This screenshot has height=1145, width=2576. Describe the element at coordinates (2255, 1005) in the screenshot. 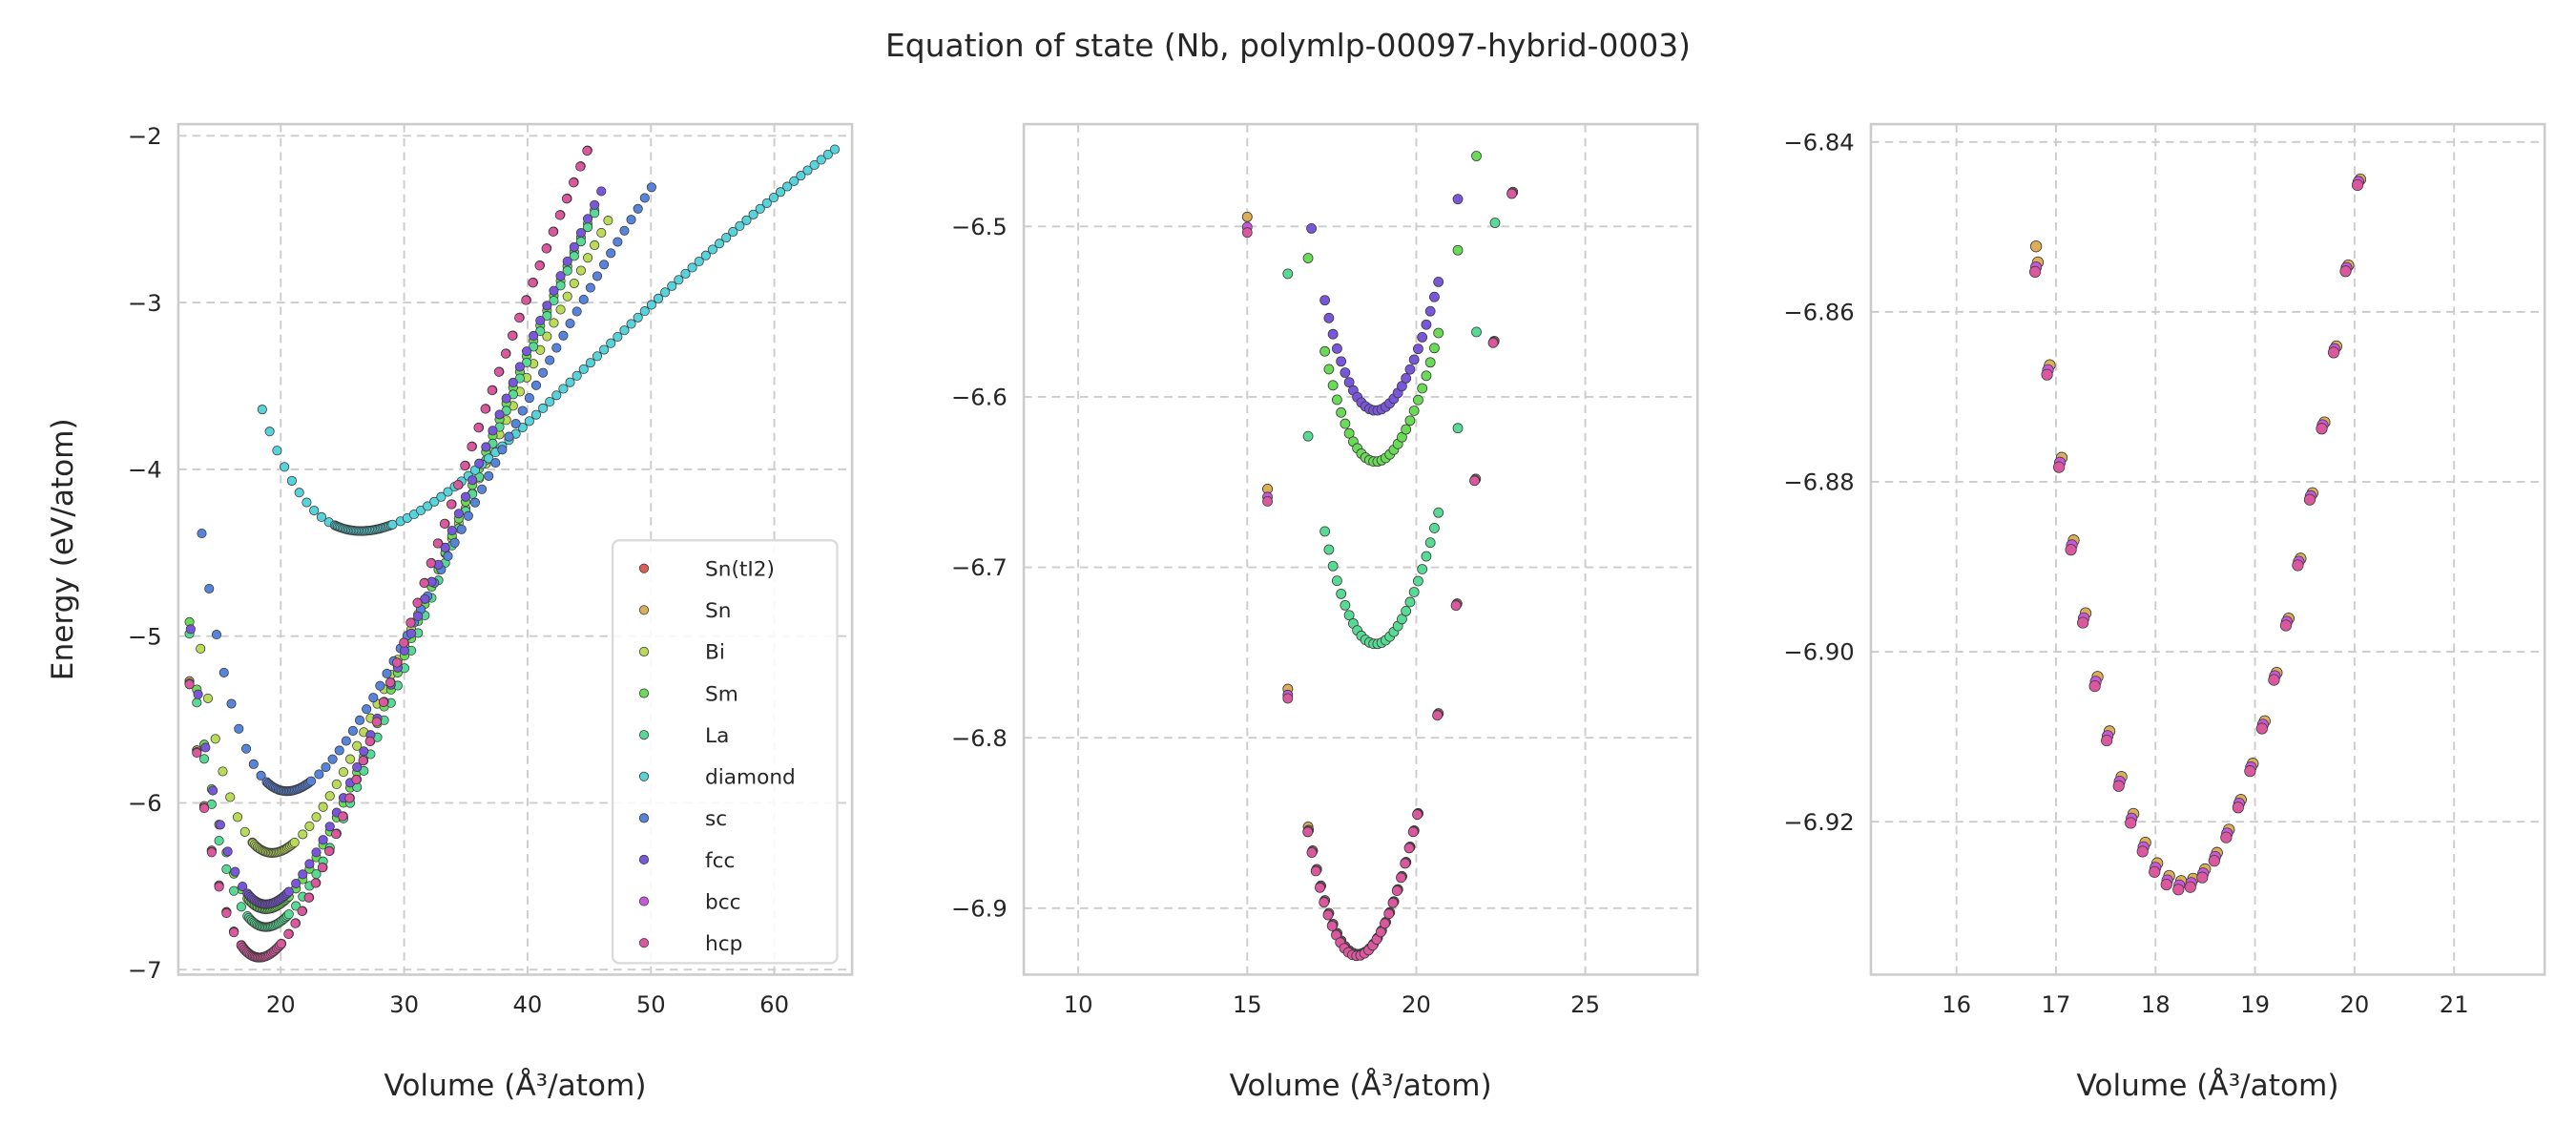

I see `x-tick-label: 19` at that location.